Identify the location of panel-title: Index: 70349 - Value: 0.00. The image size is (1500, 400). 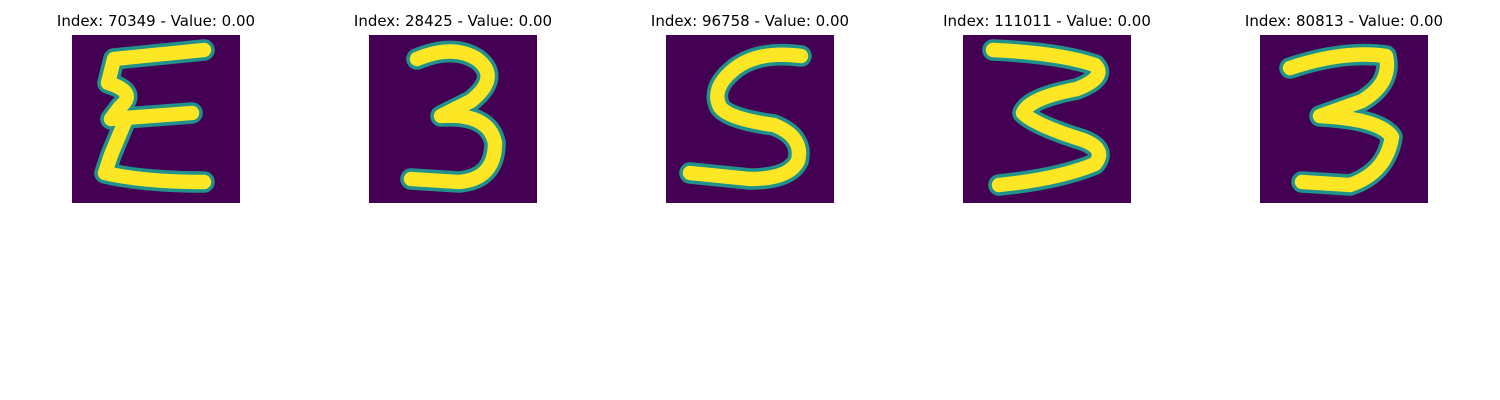
(156, 21).